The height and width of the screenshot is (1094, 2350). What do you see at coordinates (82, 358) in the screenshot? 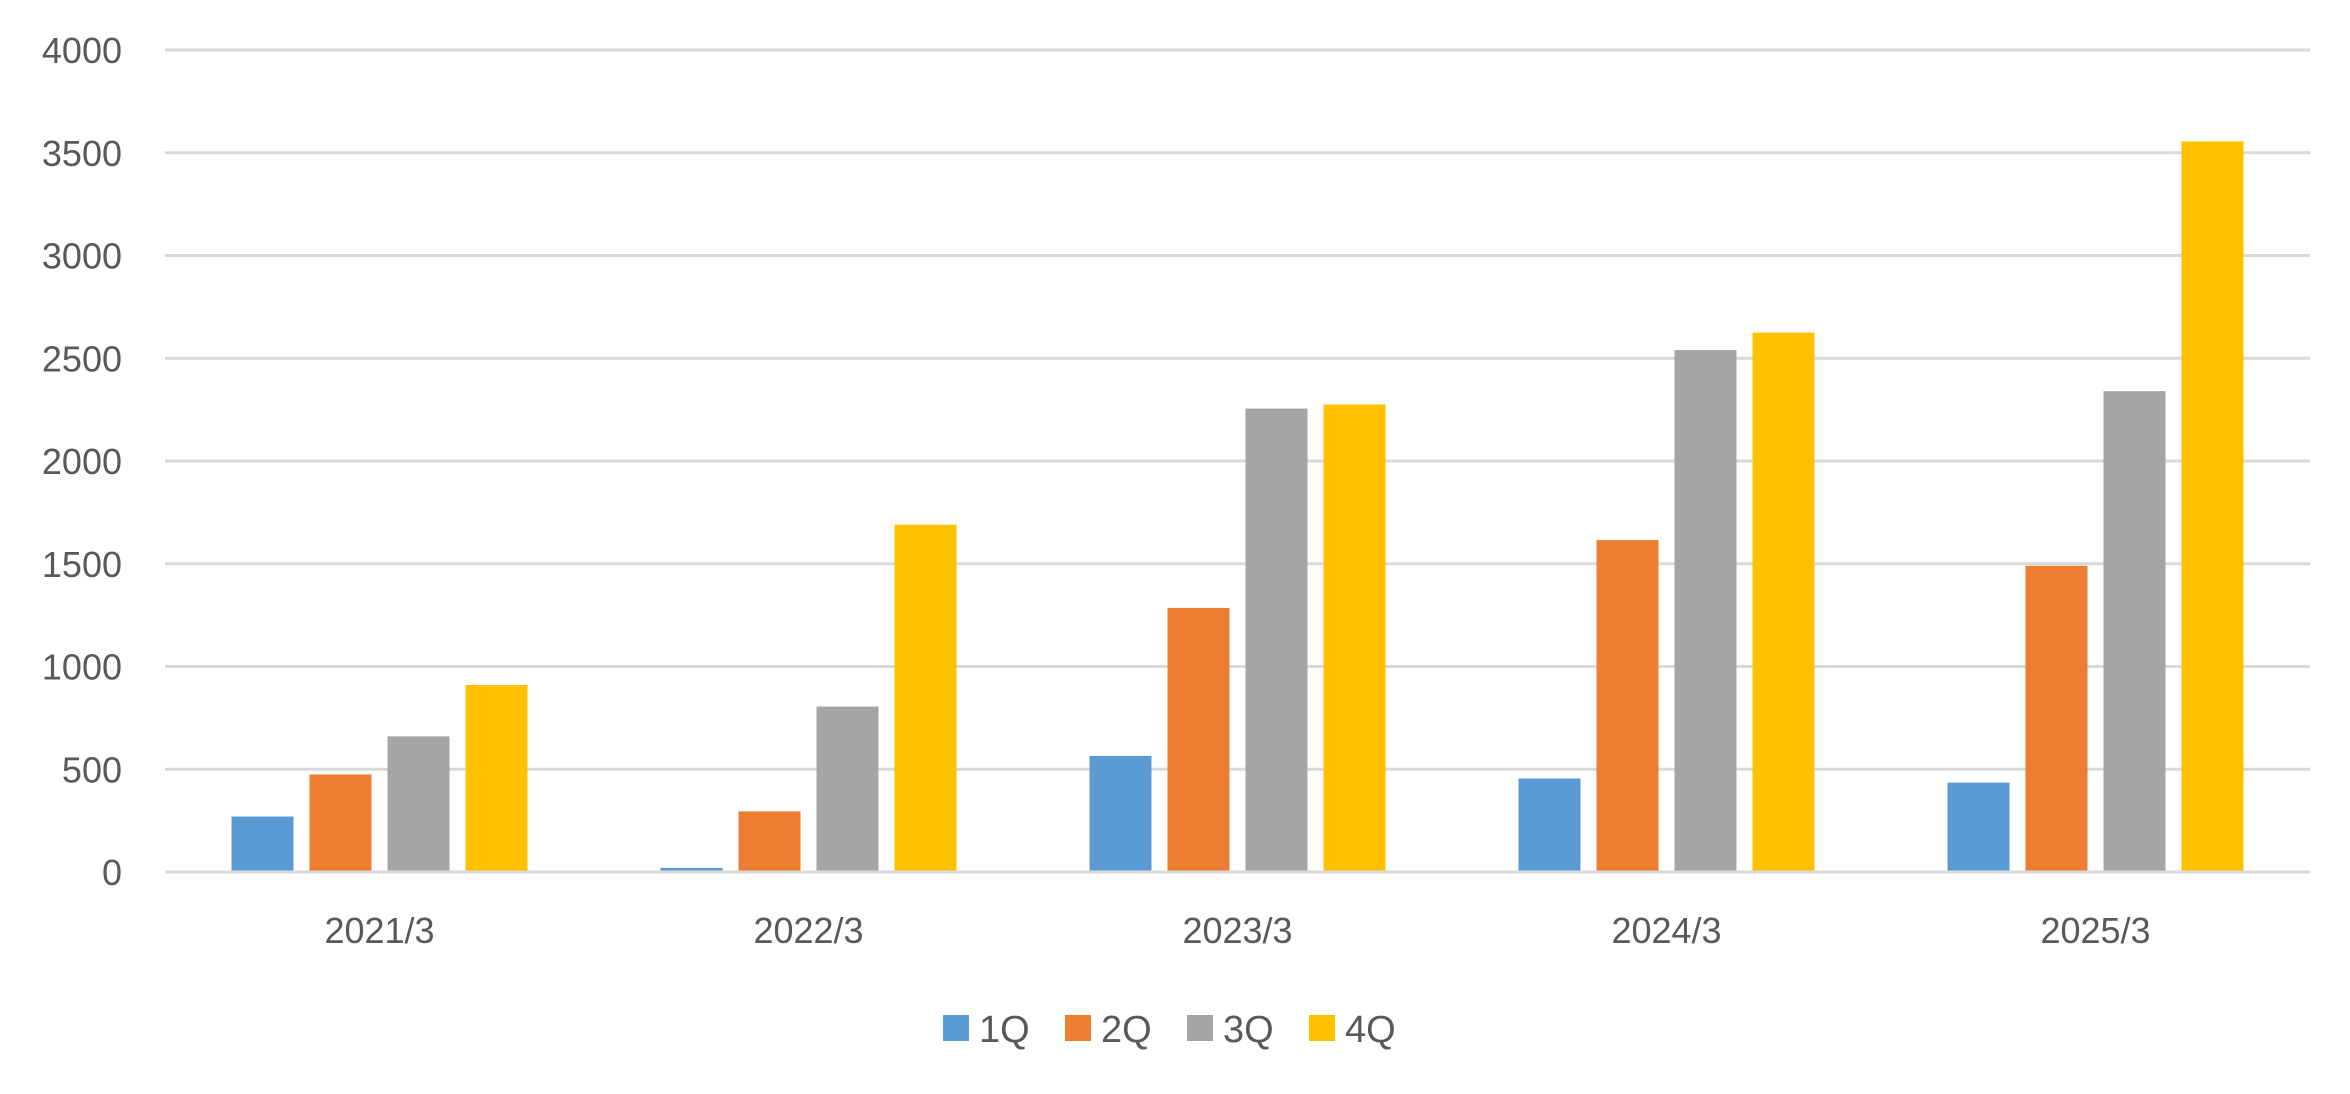
I see `y-tick-label: 2500` at bounding box center [82, 358].